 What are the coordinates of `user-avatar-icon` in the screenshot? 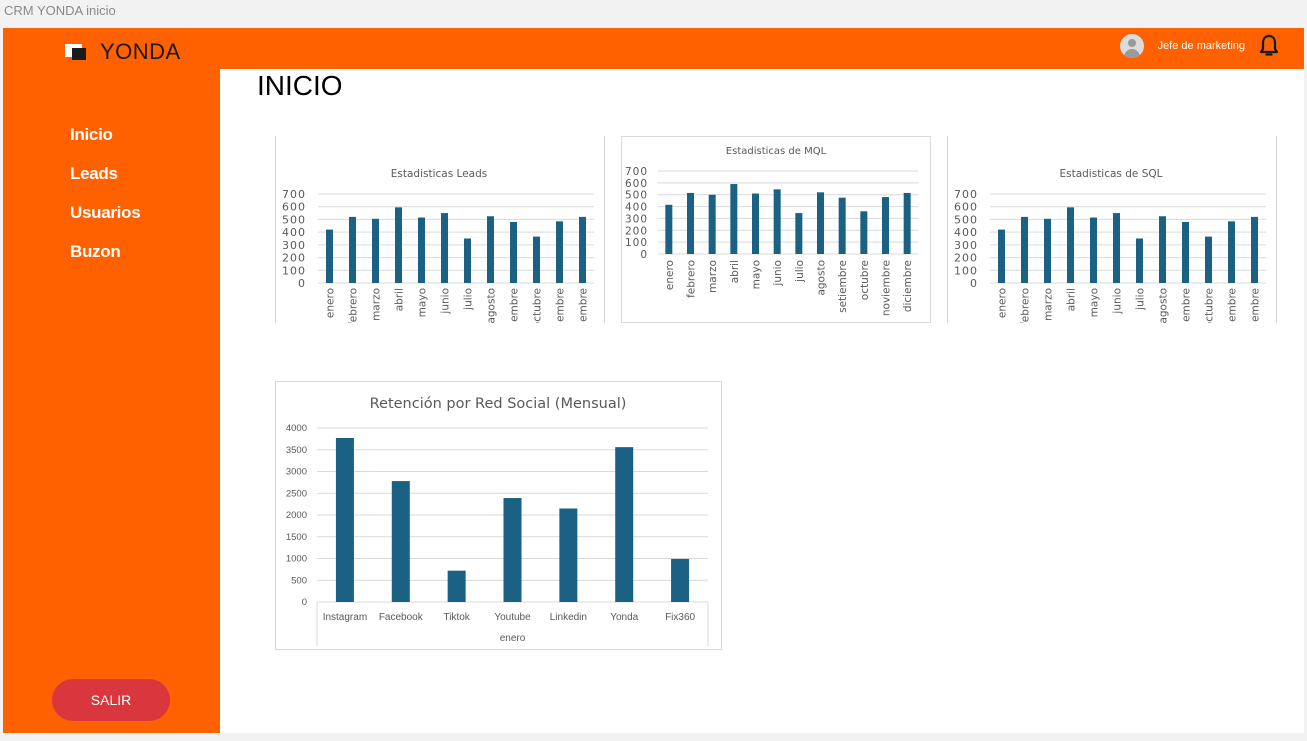 It's located at (1131, 46).